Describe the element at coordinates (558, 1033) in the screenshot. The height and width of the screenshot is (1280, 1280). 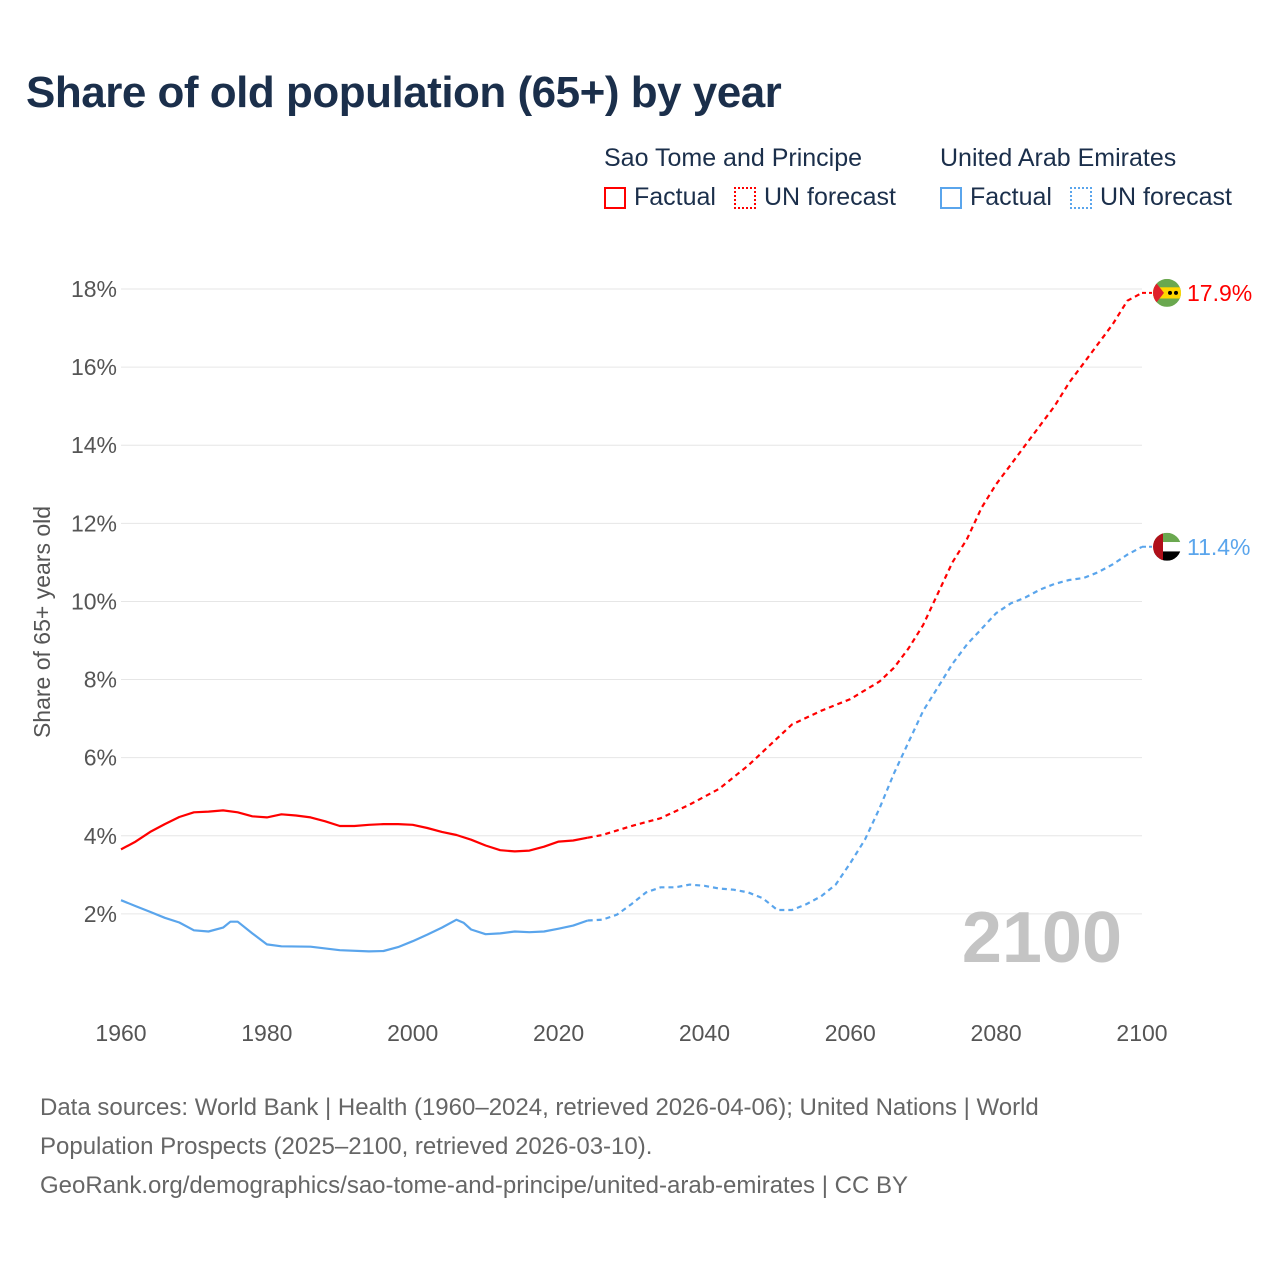
I see `x-tick-label: 2020` at that location.